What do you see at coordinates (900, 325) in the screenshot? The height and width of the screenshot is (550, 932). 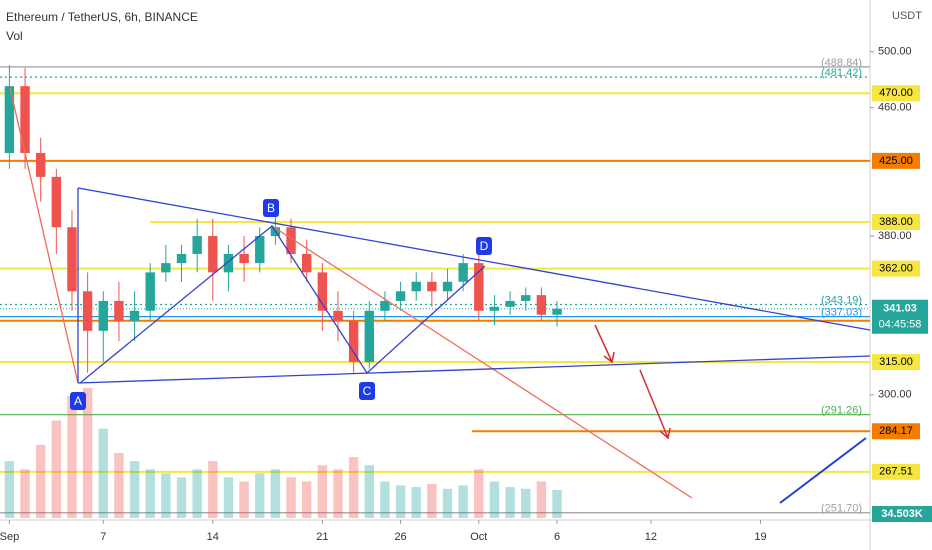 I see `countdown: 04:45:58` at bounding box center [900, 325].